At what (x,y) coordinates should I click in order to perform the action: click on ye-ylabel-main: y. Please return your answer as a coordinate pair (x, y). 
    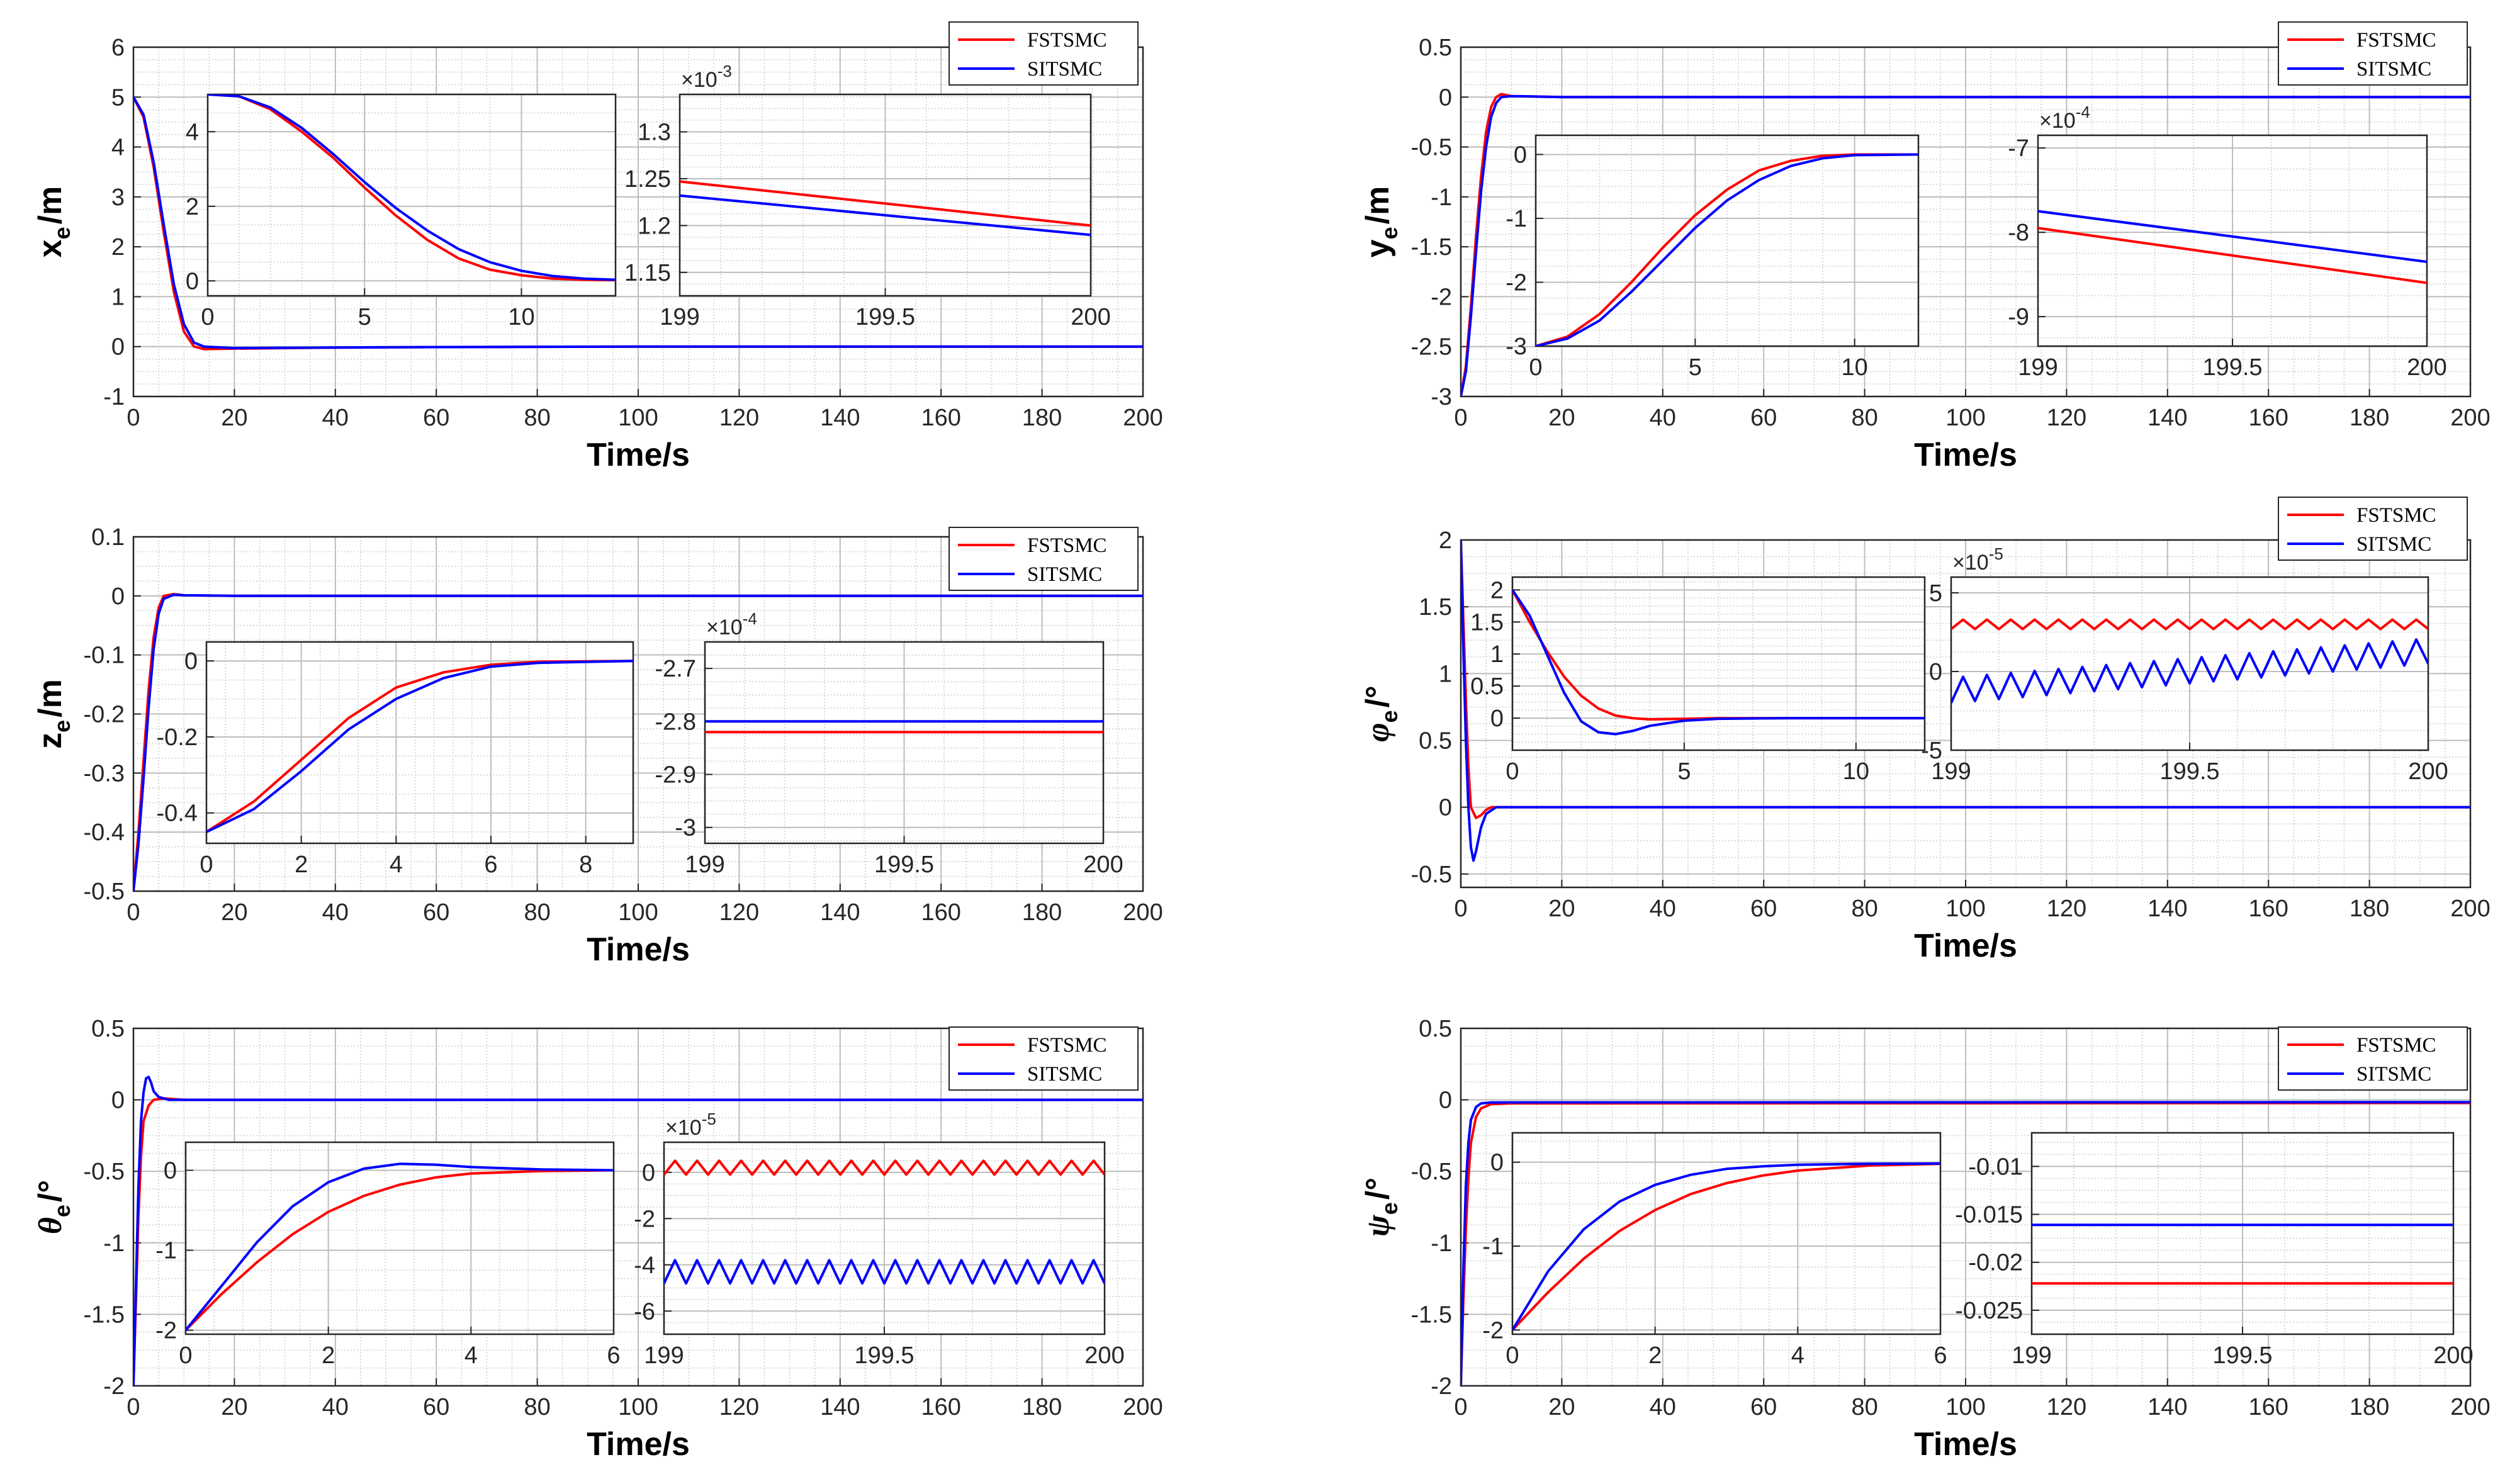
    Looking at the image, I should click on (1377, 248).